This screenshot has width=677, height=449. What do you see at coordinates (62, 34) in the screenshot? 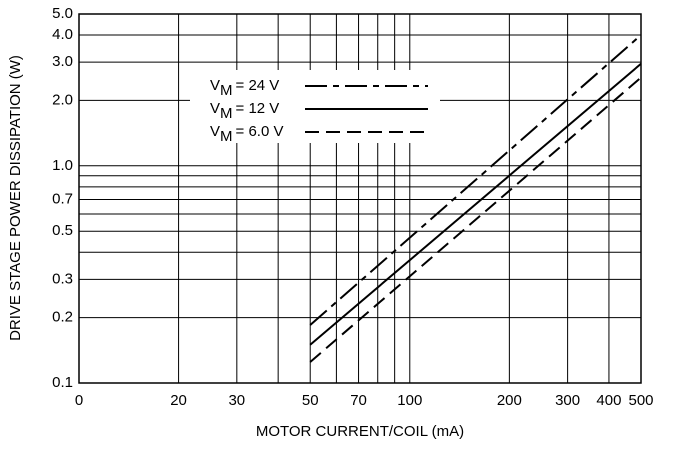
I see `y-tick-label: 4.0` at bounding box center [62, 34].